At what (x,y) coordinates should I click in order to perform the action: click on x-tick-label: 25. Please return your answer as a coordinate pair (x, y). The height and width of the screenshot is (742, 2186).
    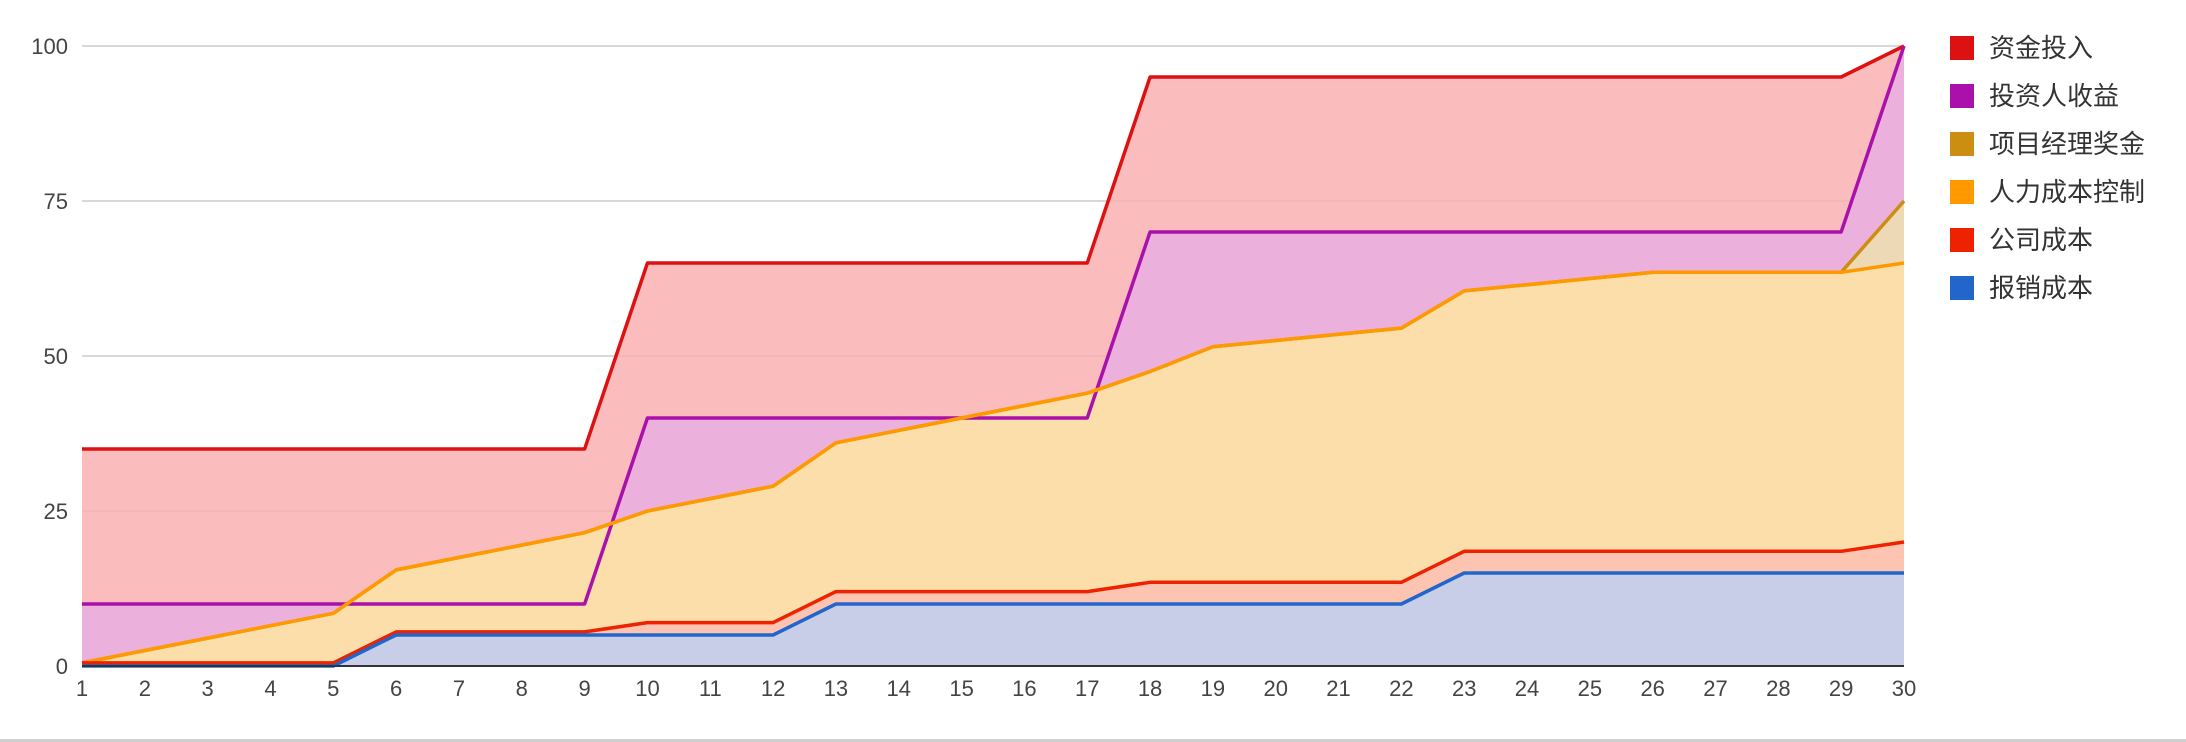
    Looking at the image, I should click on (1590, 688).